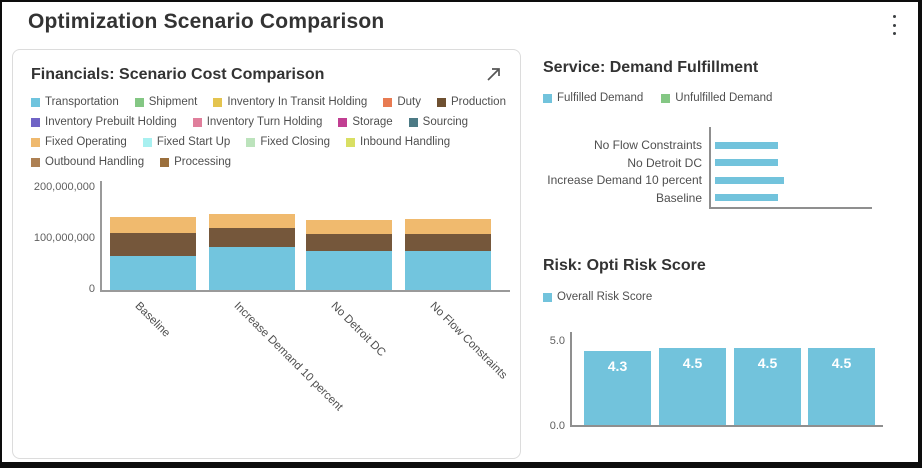 This screenshot has width=922, height=468. What do you see at coordinates (358, 330) in the screenshot?
I see `x-axis-category-label: No Detroit DC` at bounding box center [358, 330].